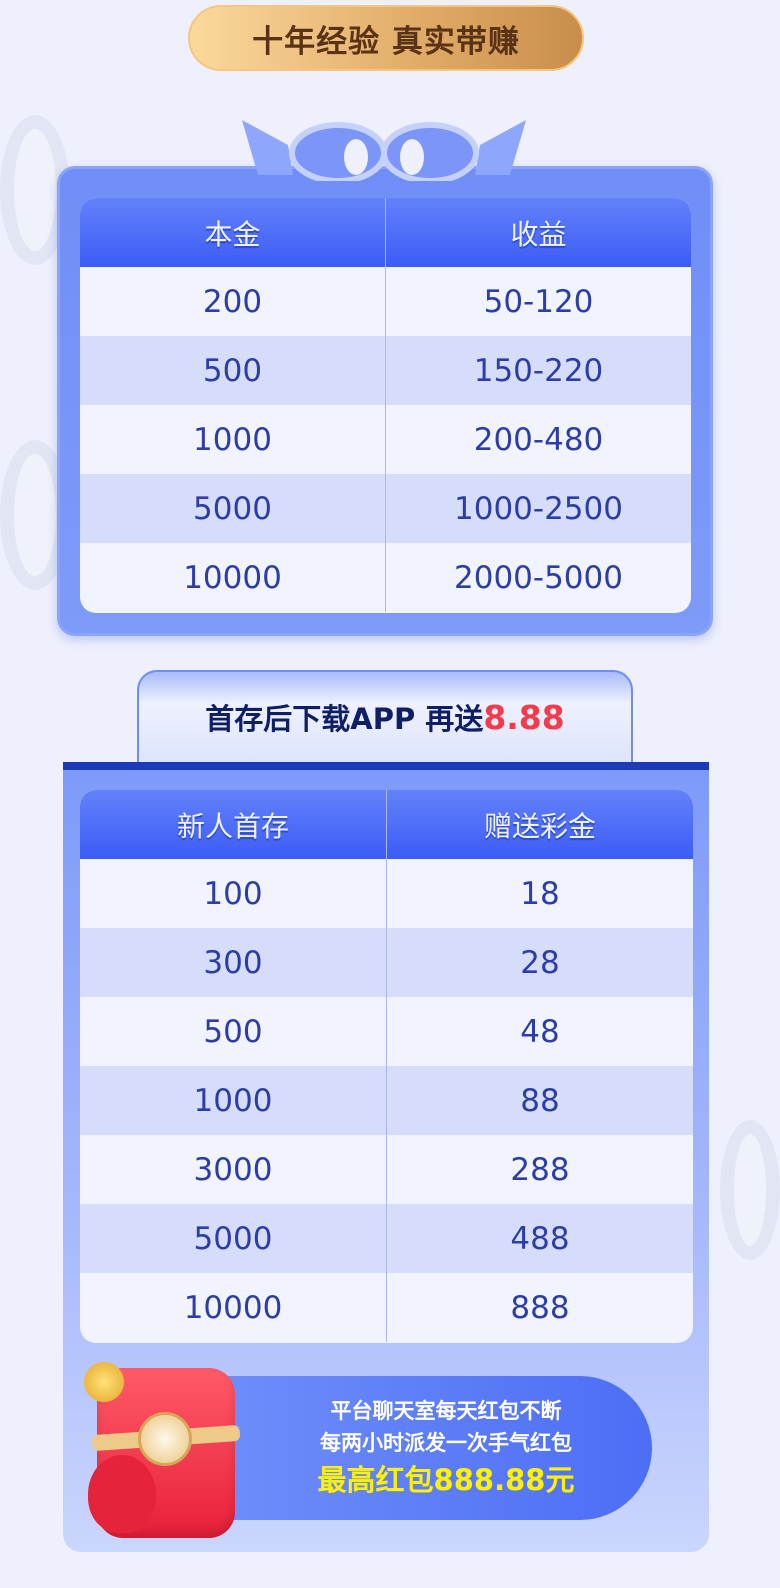 The height and width of the screenshot is (1588, 780). I want to click on red-packet-banner: 平台聊天室每天红包不断 每两小时派发一次手气红包 最高红包888.88元, so click(431, 1448).